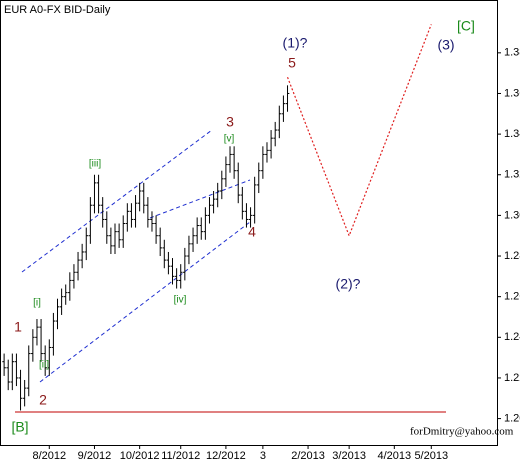 This screenshot has height=463, width=520. What do you see at coordinates (512, 378) in the screenshot?
I see `y-tick-label: 1.22` at bounding box center [512, 378].